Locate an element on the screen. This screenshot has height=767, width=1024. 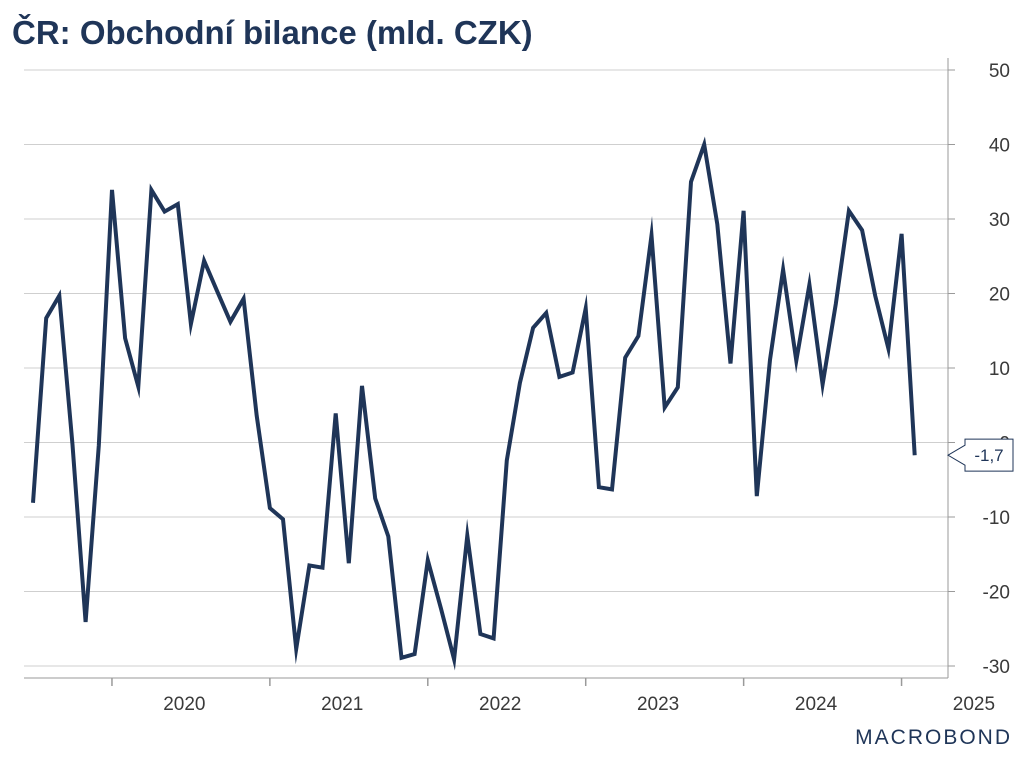
x-tick-label: 2021 is located at coordinates (342, 704).